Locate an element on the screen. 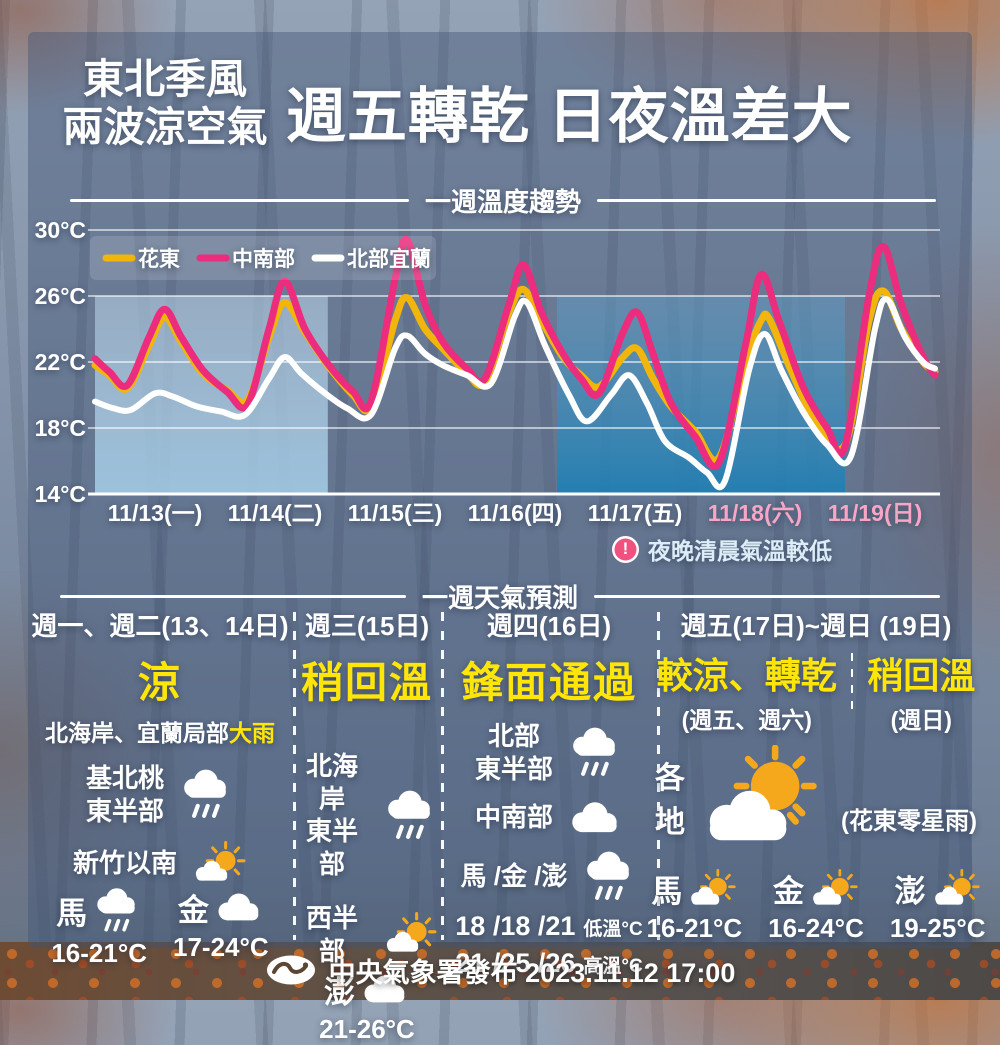 The height and width of the screenshot is (1045, 1000). area-note: (花東零星雨) is located at coordinates (909, 821).